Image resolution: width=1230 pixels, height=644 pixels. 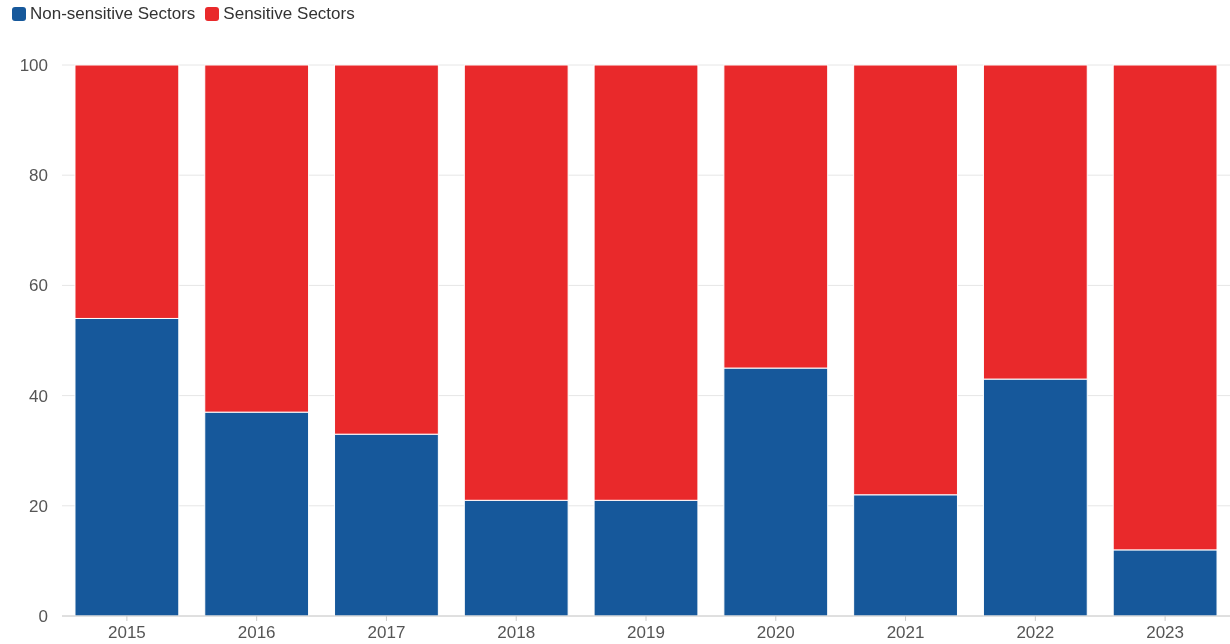 What do you see at coordinates (386, 632) in the screenshot?
I see `x-tick-label: 2017` at bounding box center [386, 632].